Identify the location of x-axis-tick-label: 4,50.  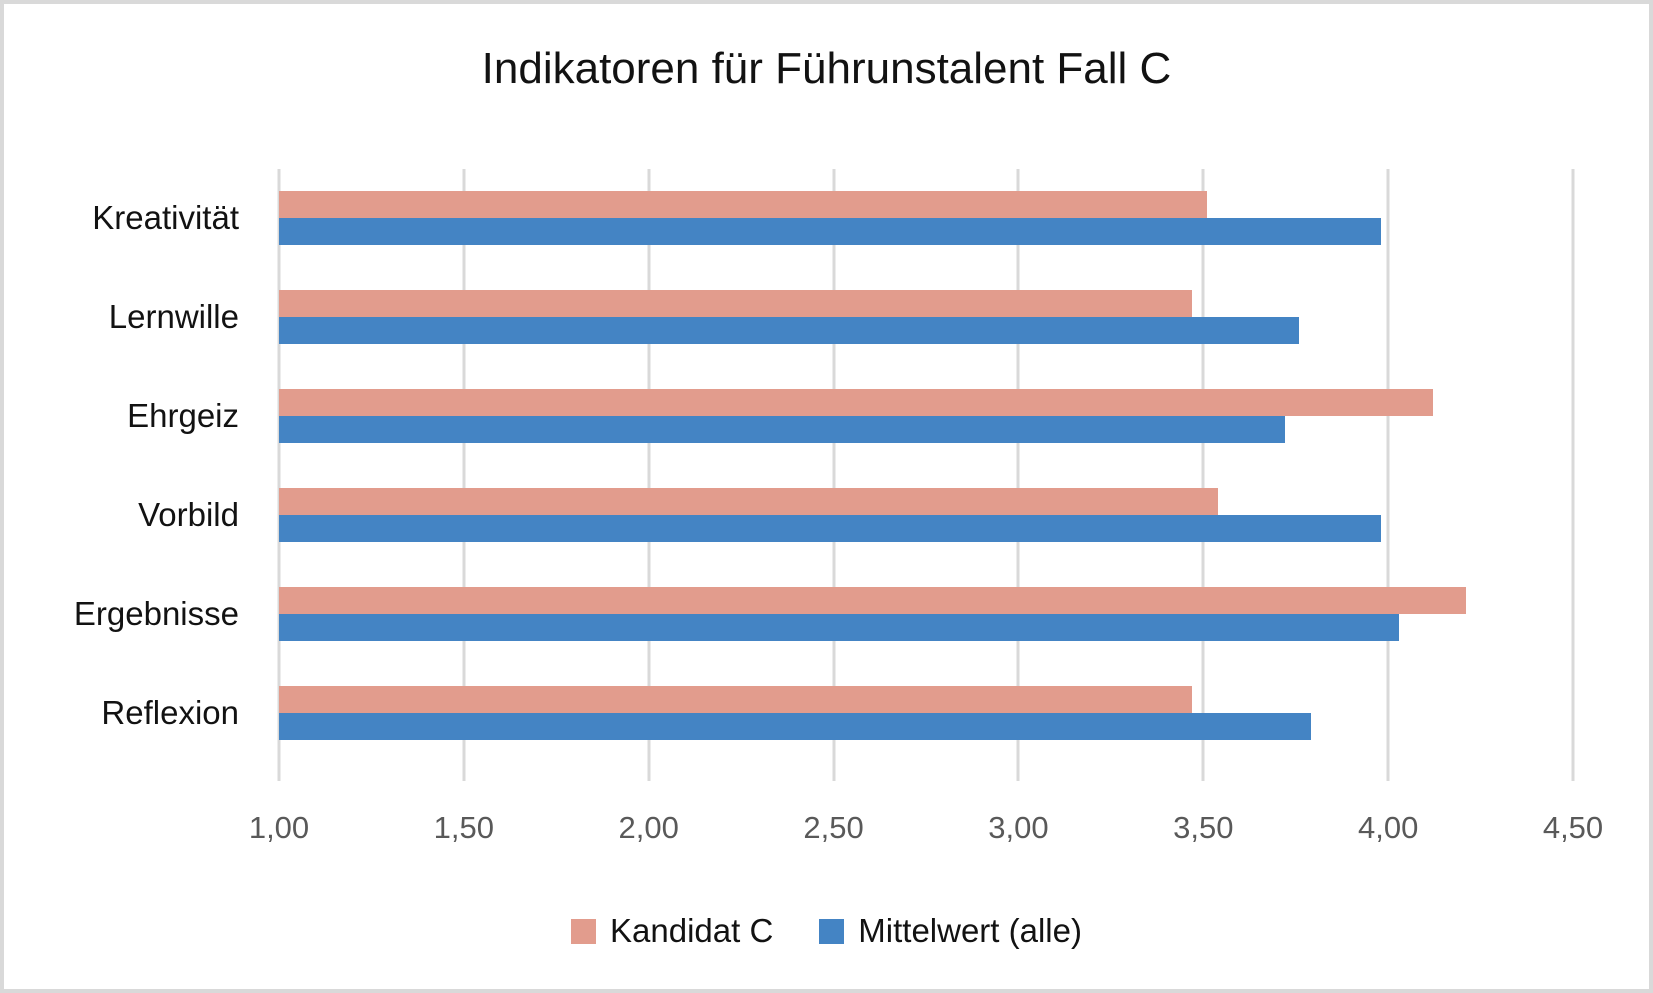
(1573, 827).